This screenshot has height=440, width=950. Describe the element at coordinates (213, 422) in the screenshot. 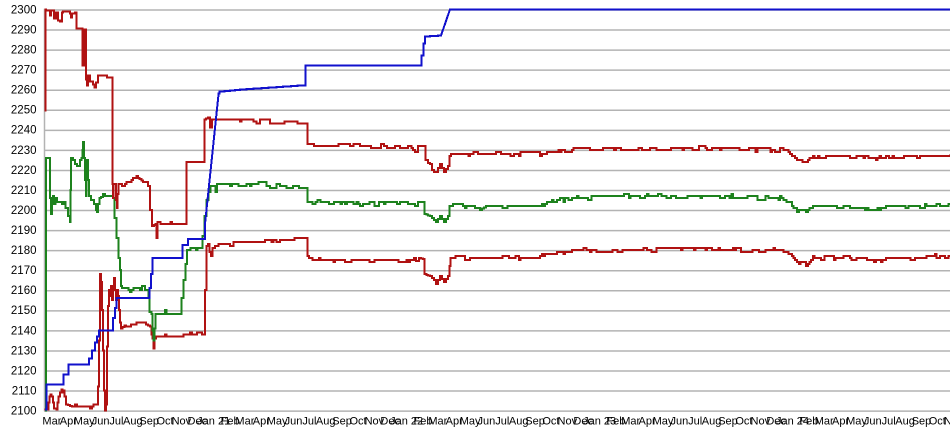

I see `svg-text: Jan 21` at that location.